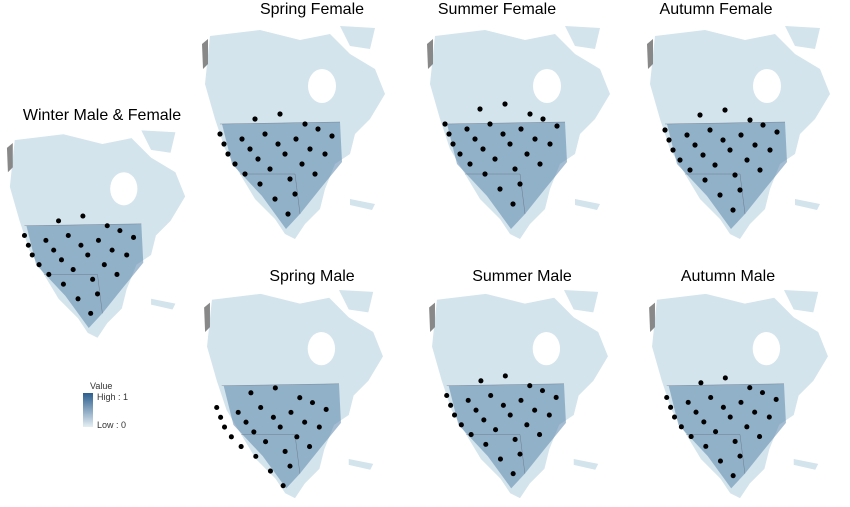  Describe the element at coordinates (88, 410) in the screenshot. I see `legend-ramp` at that location.